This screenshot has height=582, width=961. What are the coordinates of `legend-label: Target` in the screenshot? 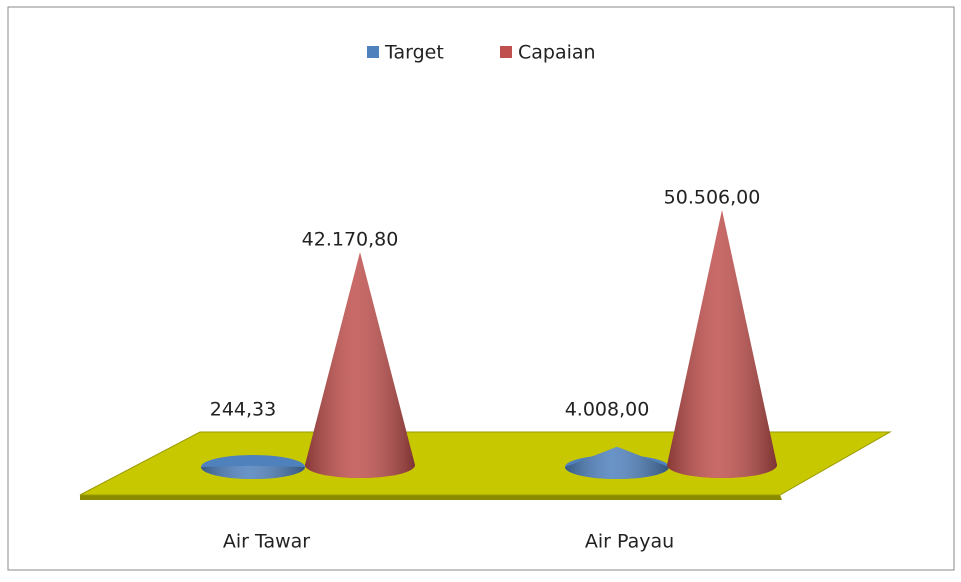 It's located at (414, 53).